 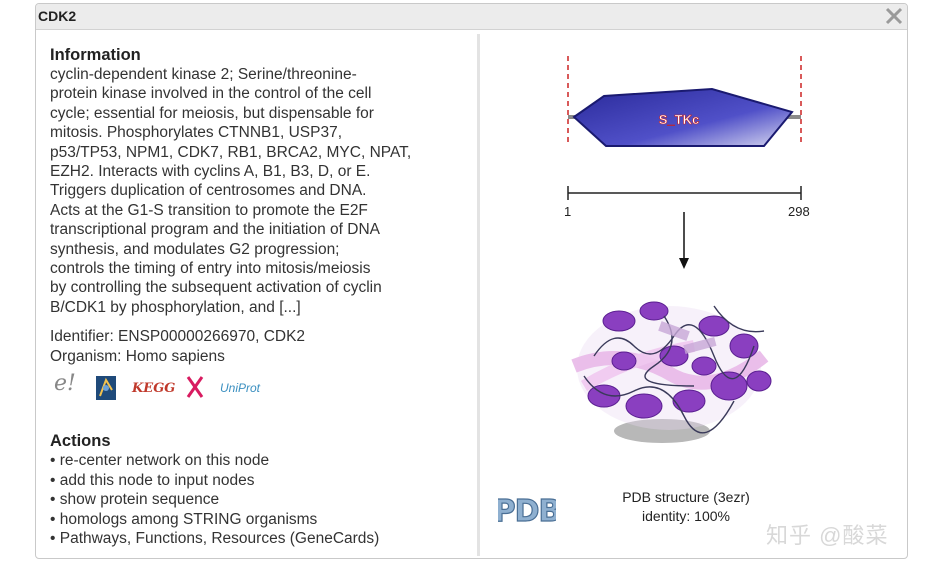 I want to click on database-links: e! KEGG UniProt, so click(x=250, y=388).